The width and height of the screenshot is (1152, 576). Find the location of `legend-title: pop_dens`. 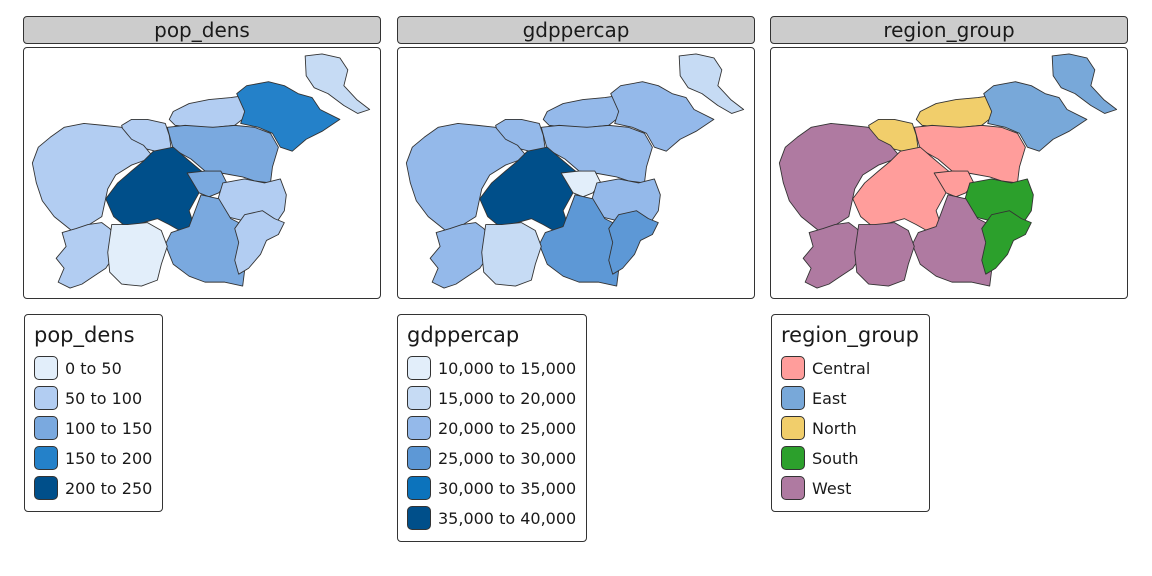

legend-title: pop_dens is located at coordinates (84, 335).